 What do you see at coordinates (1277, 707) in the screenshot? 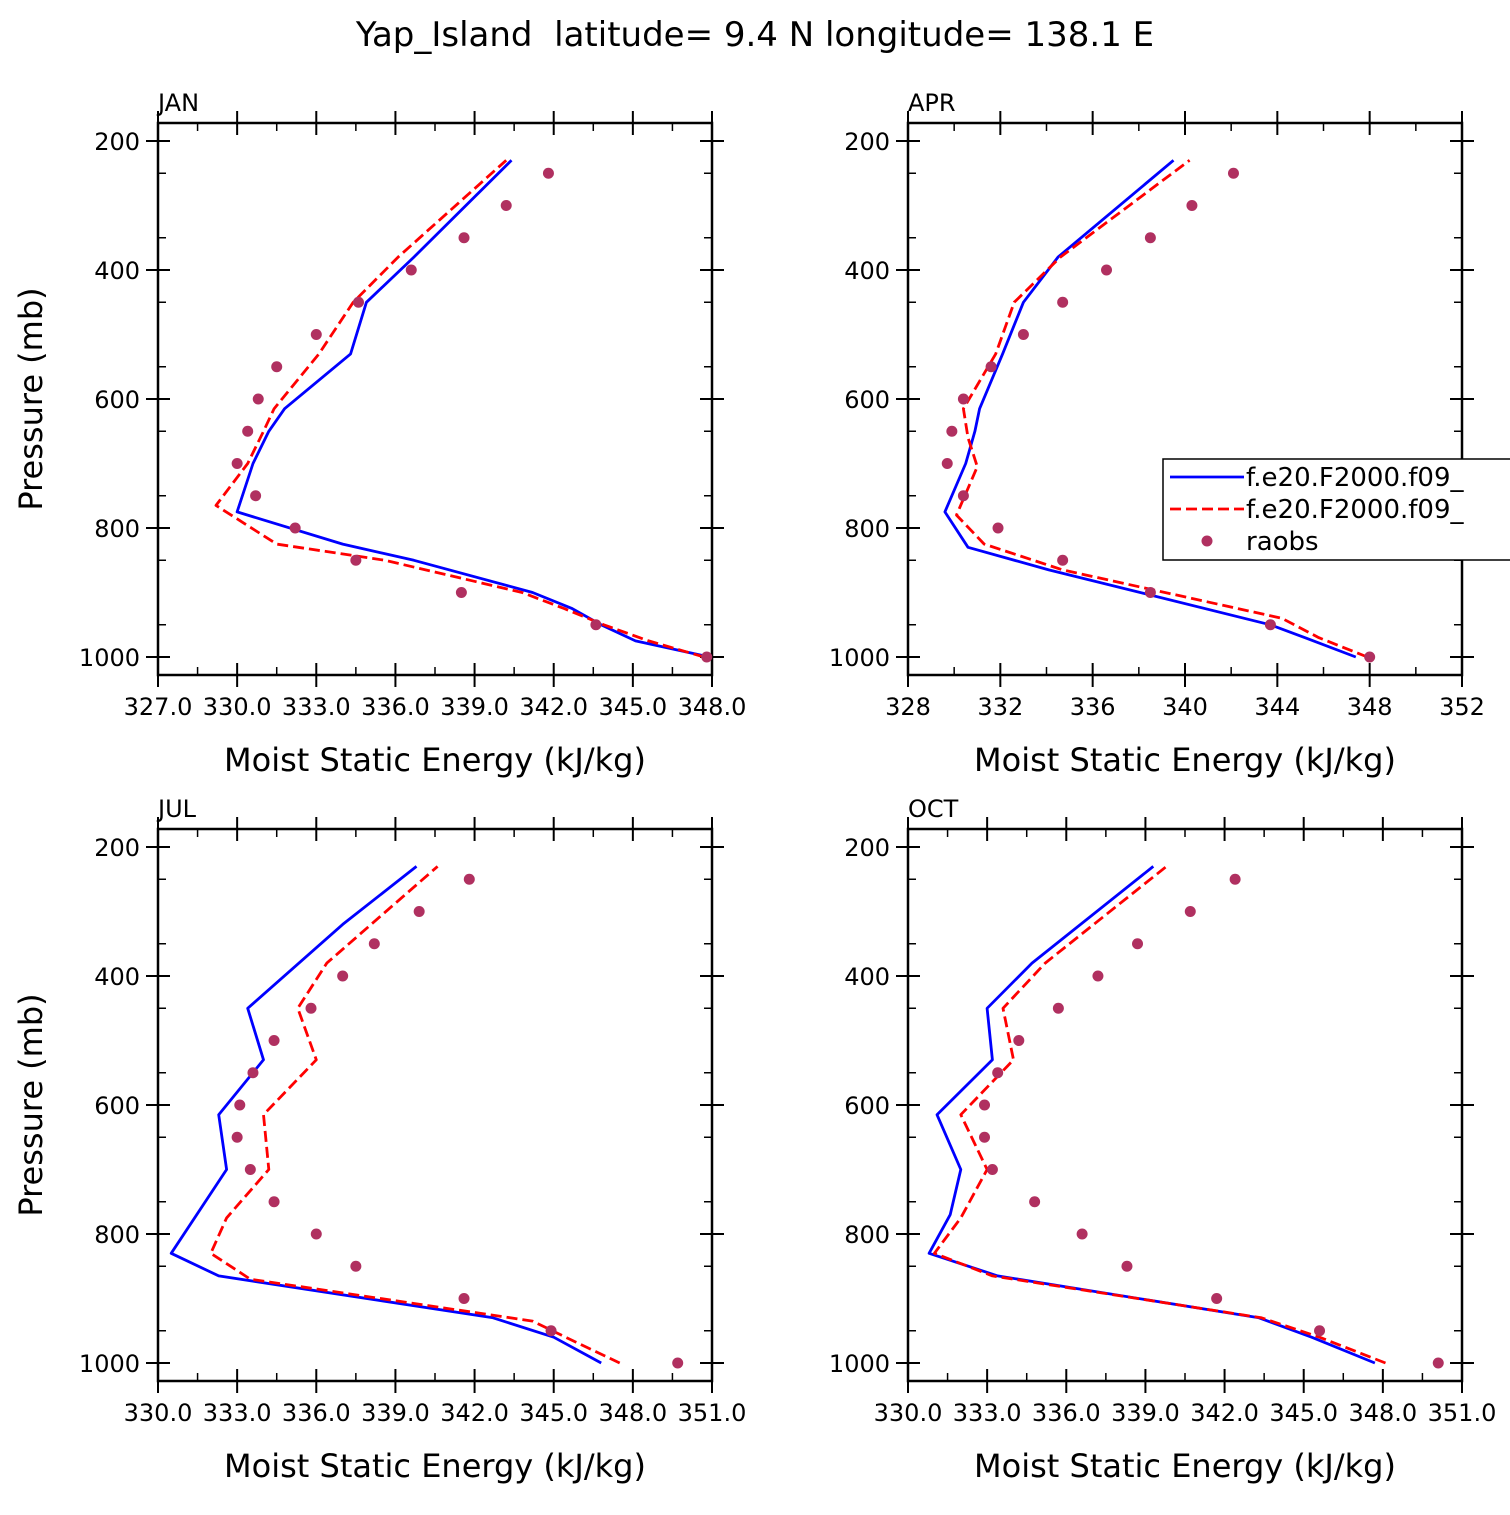
I see `x-tick-label: 344` at bounding box center [1277, 707].